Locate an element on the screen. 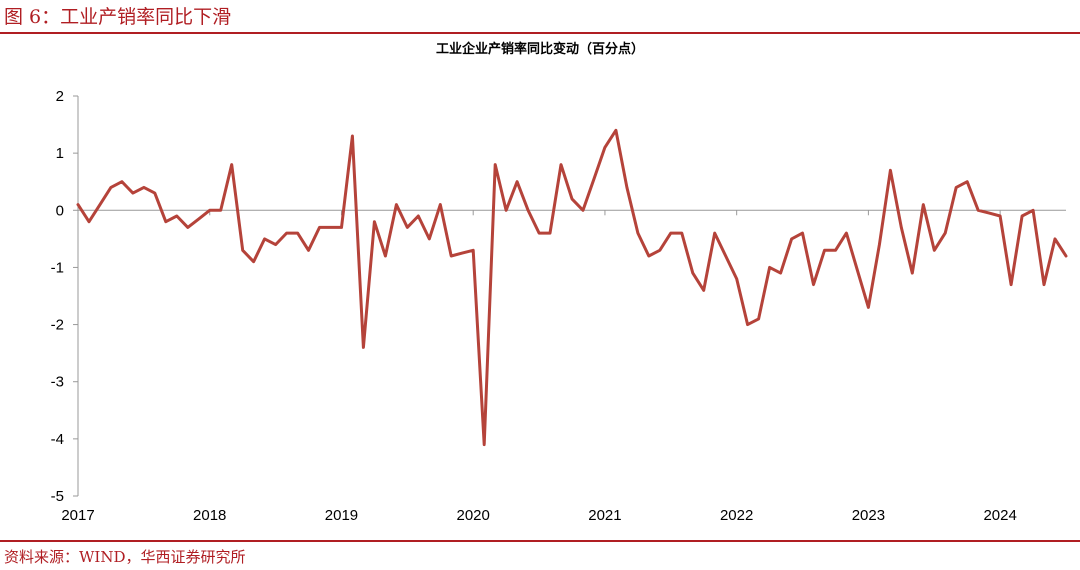  y-tick-label: -2 is located at coordinates (57, 325).